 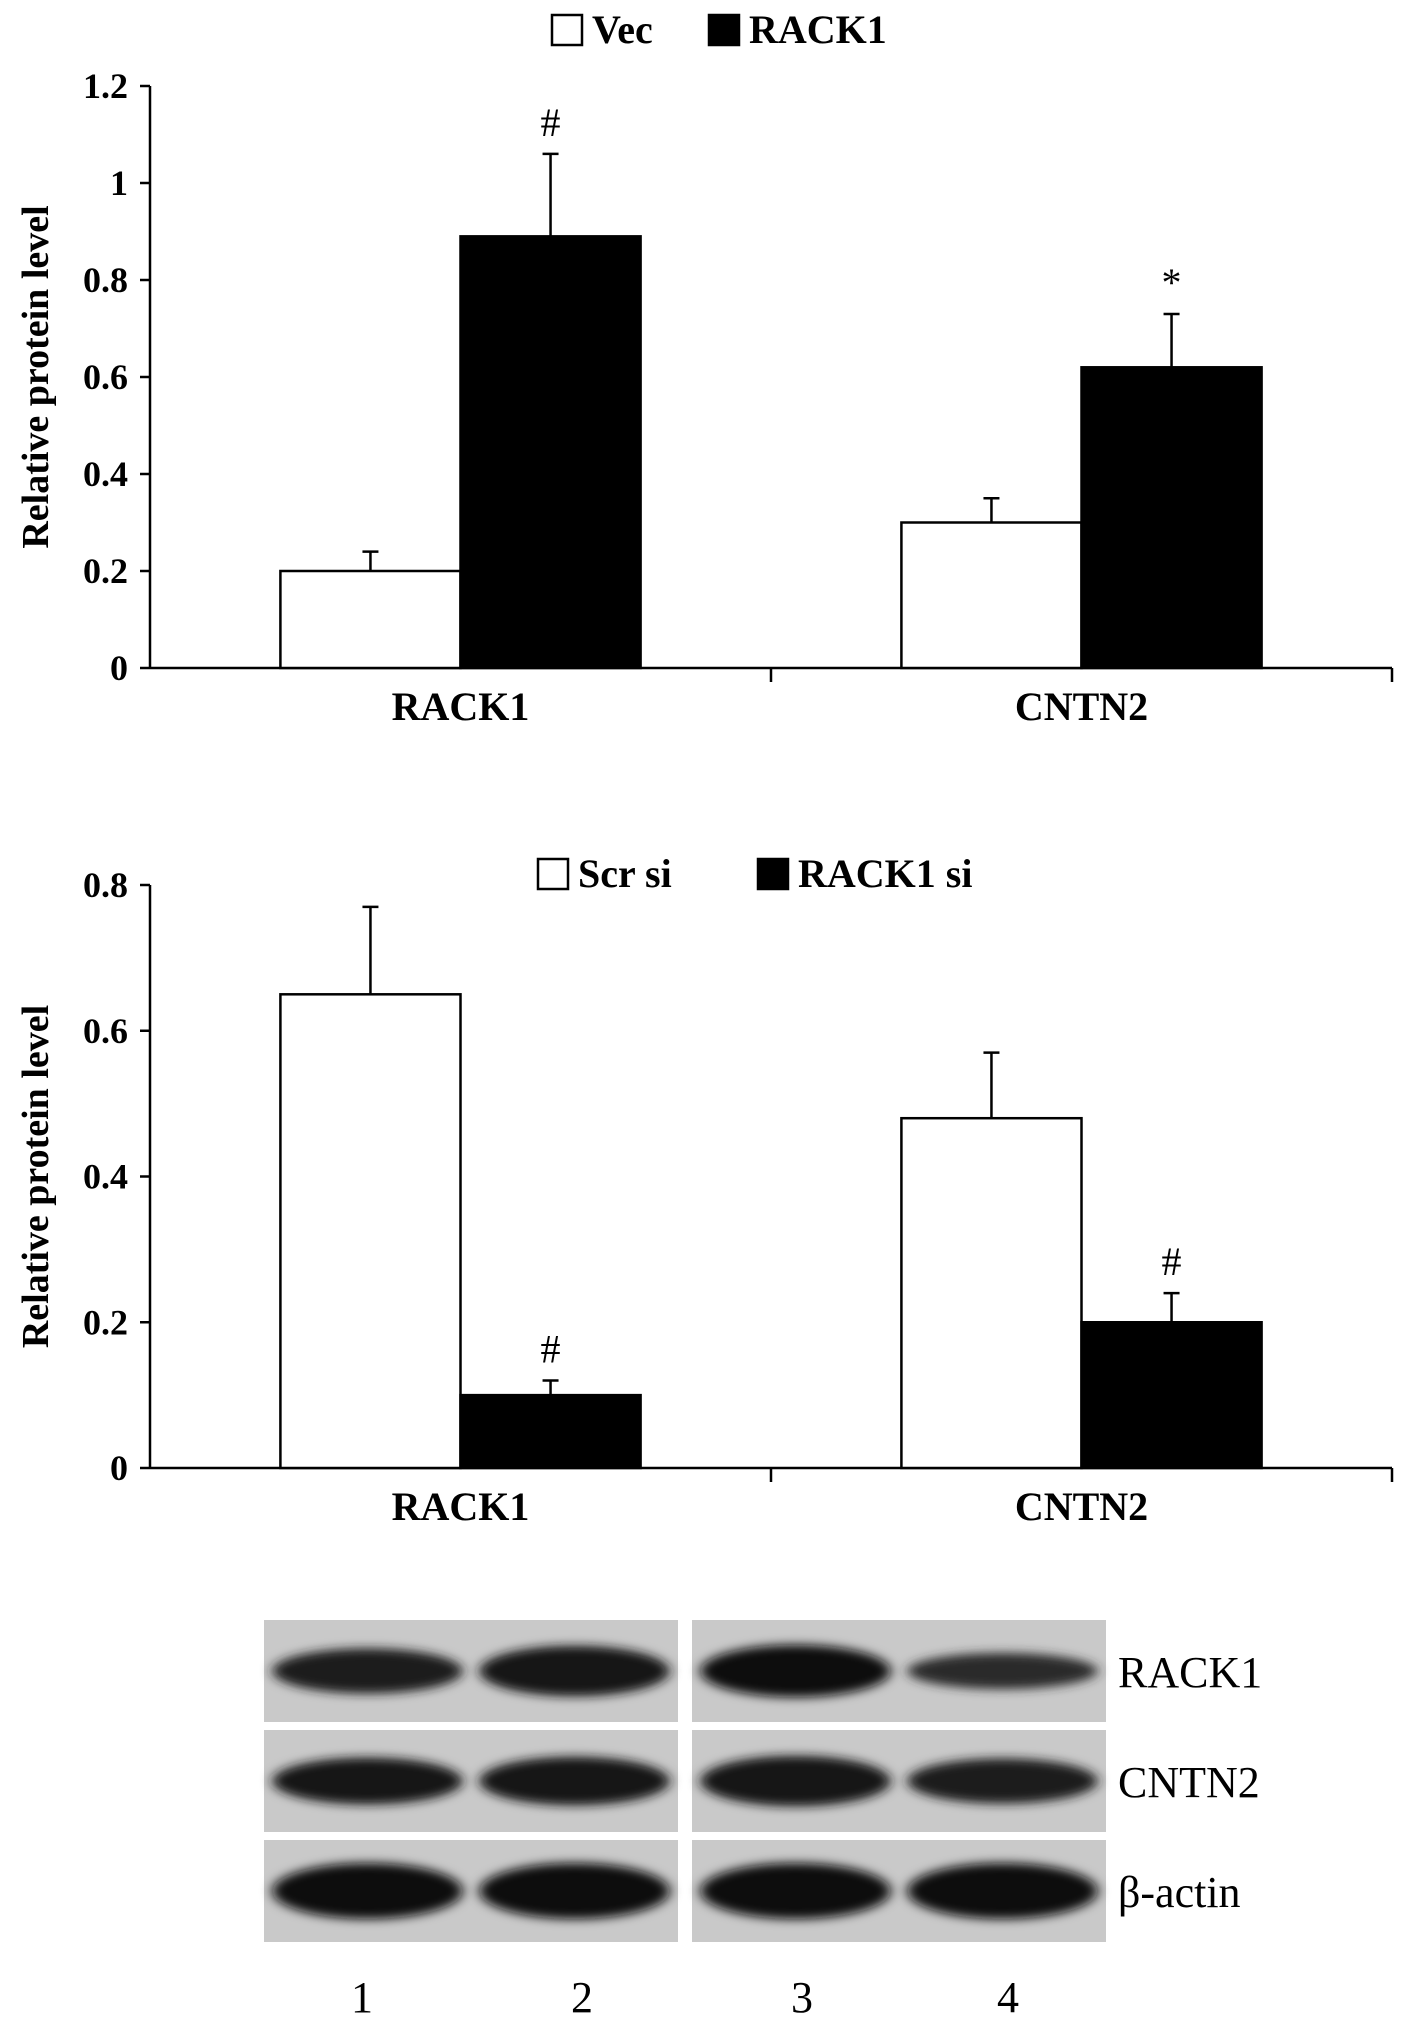 What do you see at coordinates (625, 873) in the screenshot?
I see `legend-label: Scr si` at bounding box center [625, 873].